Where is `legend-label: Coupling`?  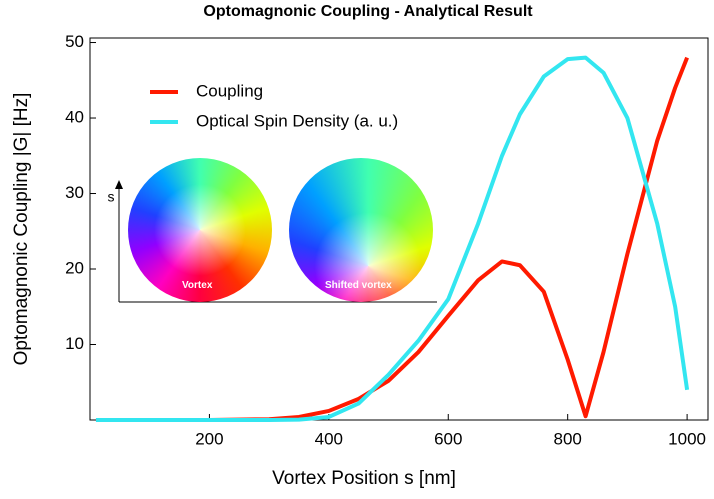 legend-label: Coupling is located at coordinates (229, 90).